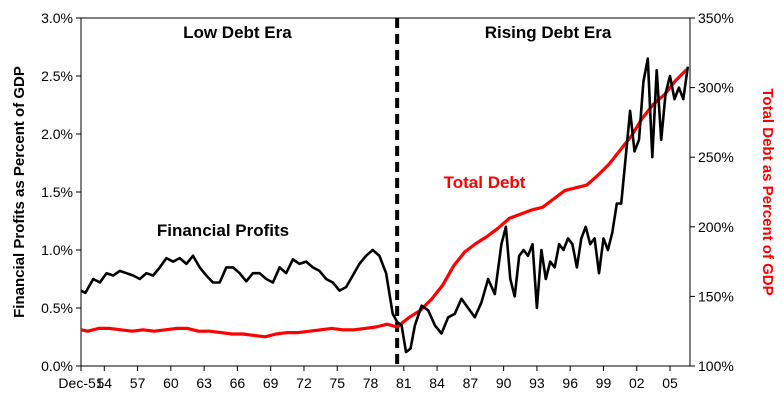 The width and height of the screenshot is (783, 407). What do you see at coordinates (105, 383) in the screenshot?
I see `x-tick-label: 54` at bounding box center [105, 383].